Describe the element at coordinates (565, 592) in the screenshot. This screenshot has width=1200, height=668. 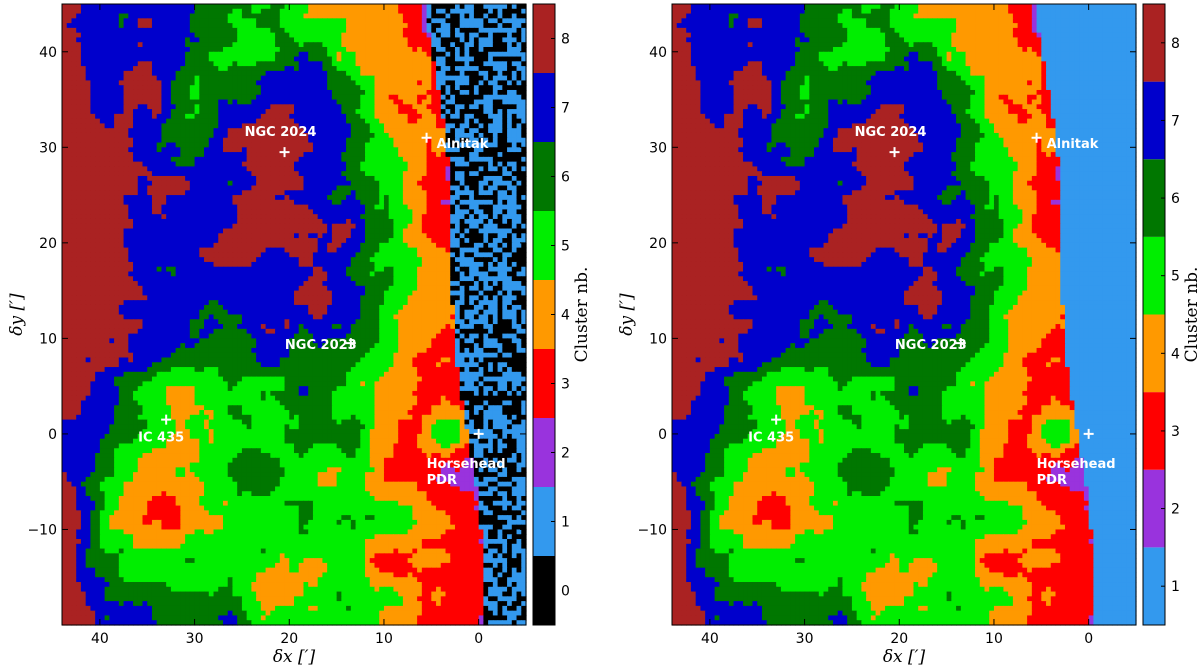
I see `colorbar-tick-label: 0` at that location.